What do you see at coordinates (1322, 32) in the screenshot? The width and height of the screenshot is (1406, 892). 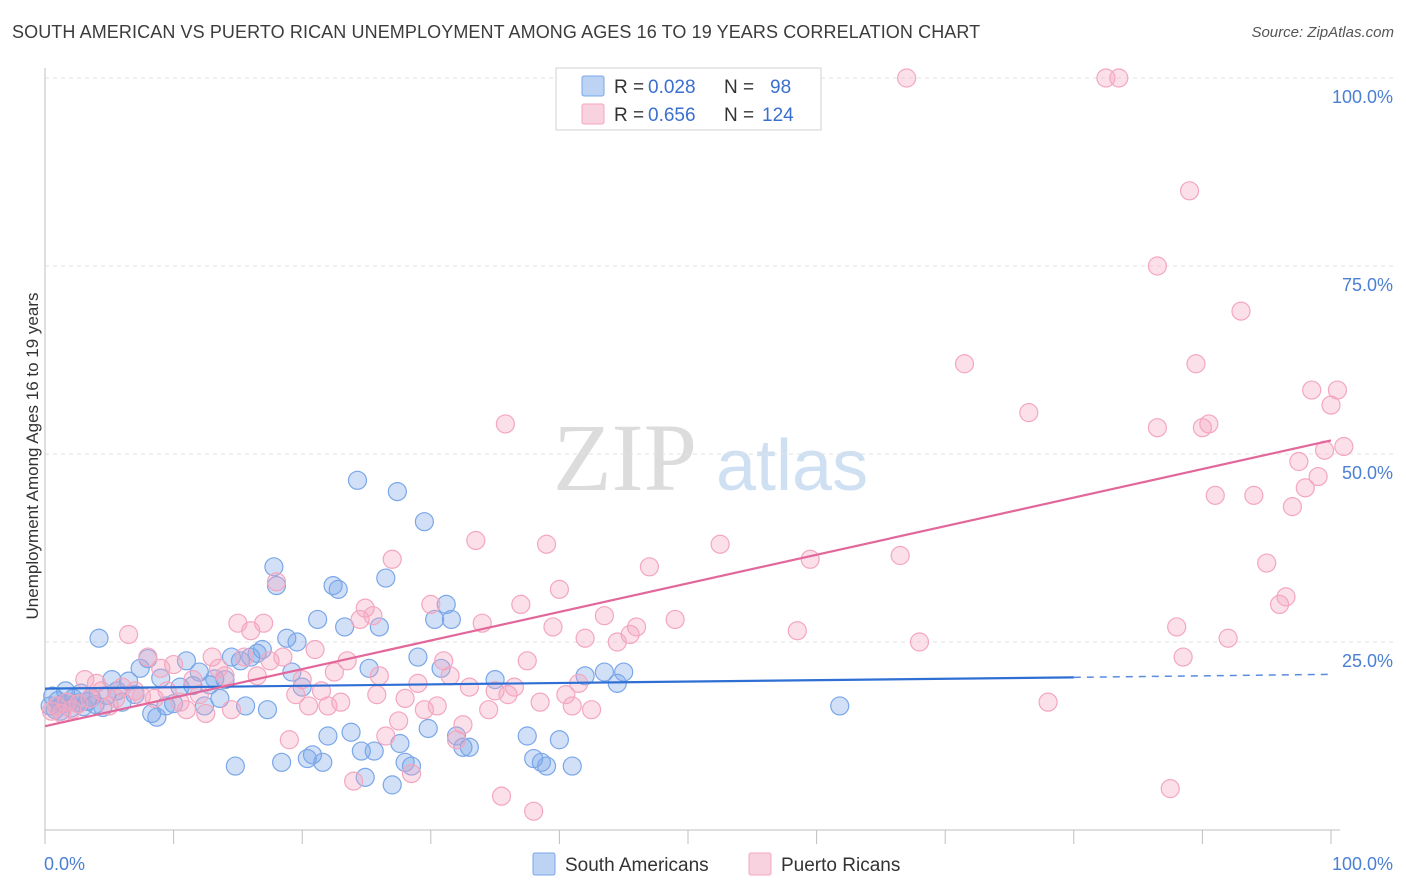 I see `chart-source: Source: ZipAtlas.com` at bounding box center [1322, 32].